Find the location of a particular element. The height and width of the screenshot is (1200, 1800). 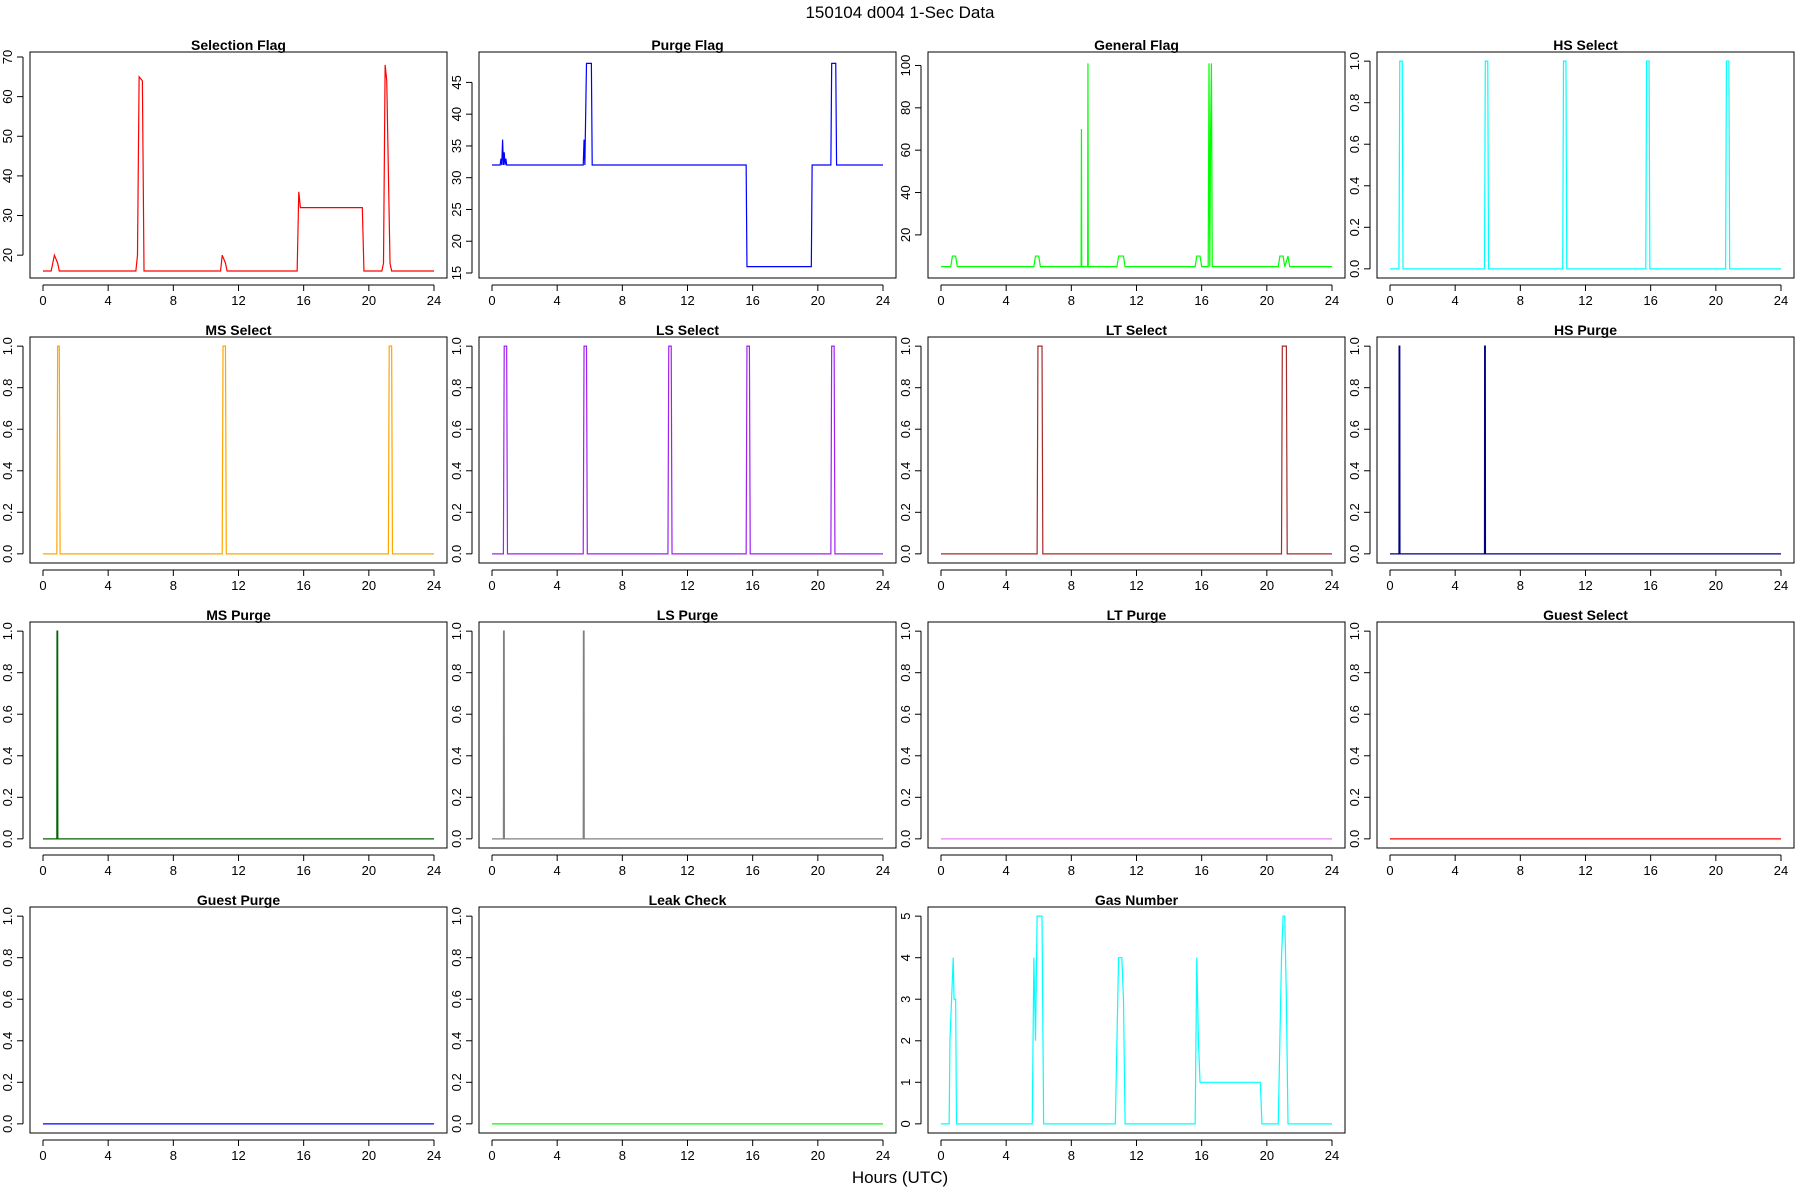

series-line-hs-select is located at coordinates (1585, 165).